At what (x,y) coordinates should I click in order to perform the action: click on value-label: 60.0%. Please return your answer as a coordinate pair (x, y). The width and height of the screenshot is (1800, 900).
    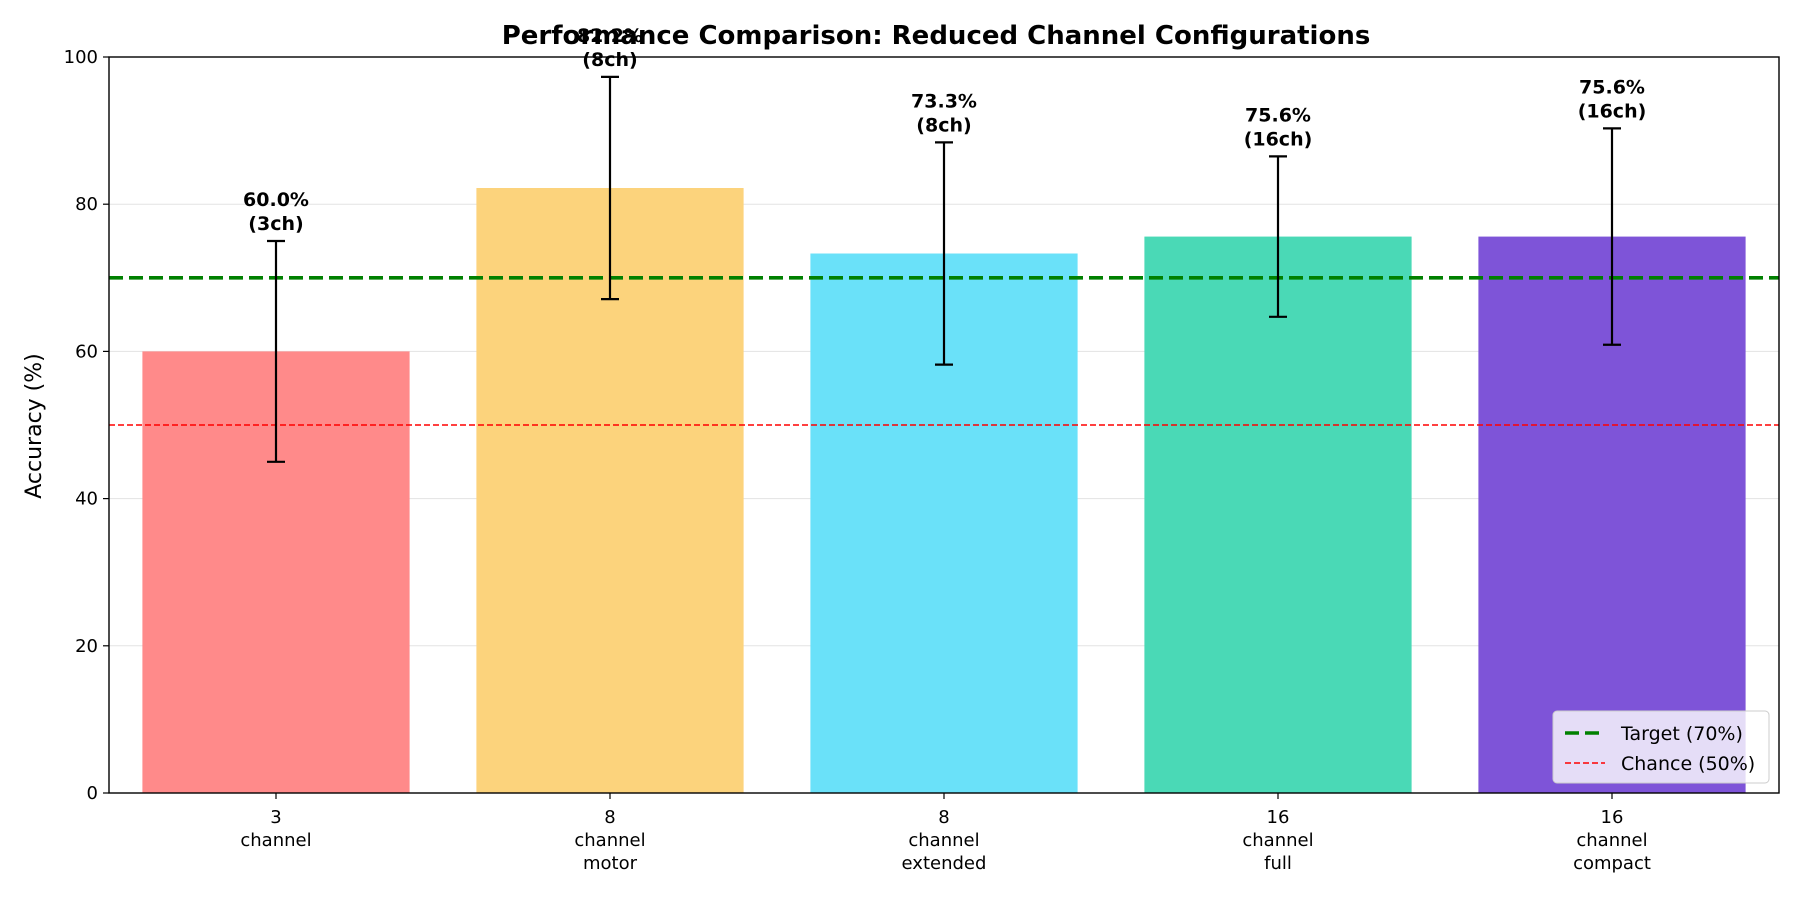
    Looking at the image, I should click on (276, 200).